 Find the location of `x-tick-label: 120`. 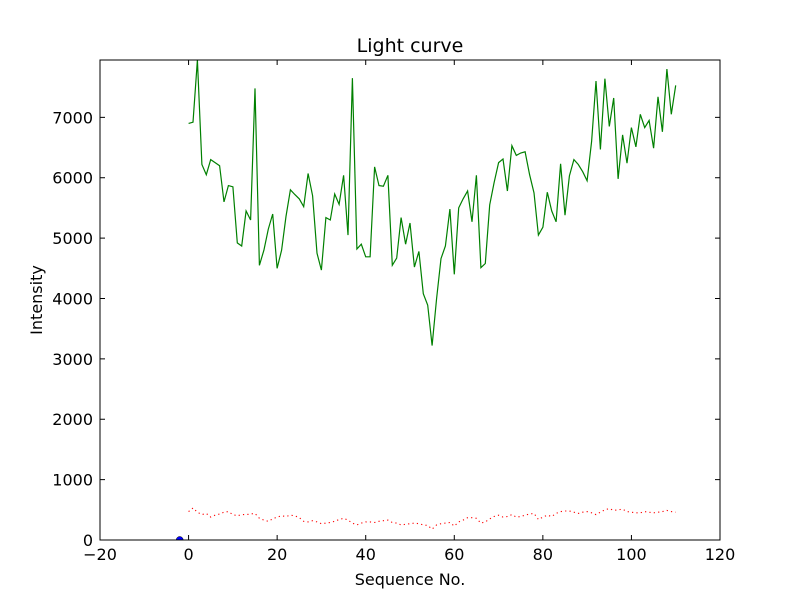

x-tick-label: 120 is located at coordinates (720, 554).